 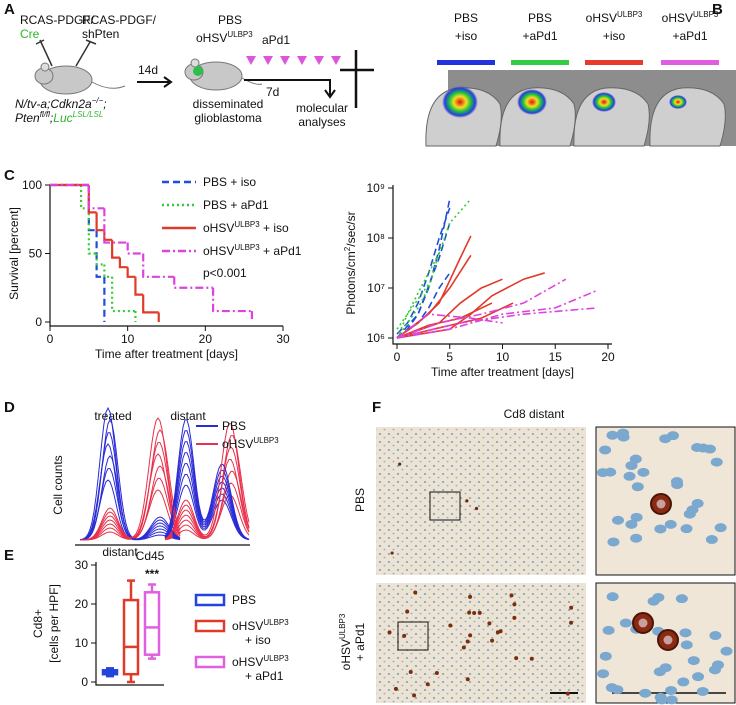 What do you see at coordinates (58, 484) in the screenshot?
I see `axis-label: Cell counts` at bounding box center [58, 484].